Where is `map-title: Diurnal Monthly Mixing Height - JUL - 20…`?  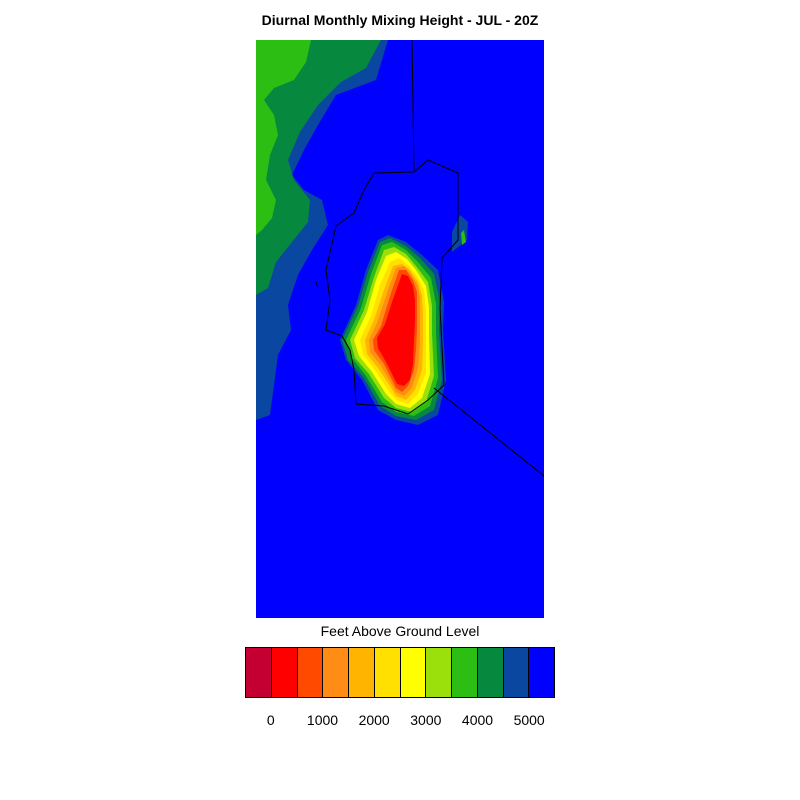 map-title: Diurnal Monthly Mixing Height - JUL - 20… is located at coordinates (400, 20).